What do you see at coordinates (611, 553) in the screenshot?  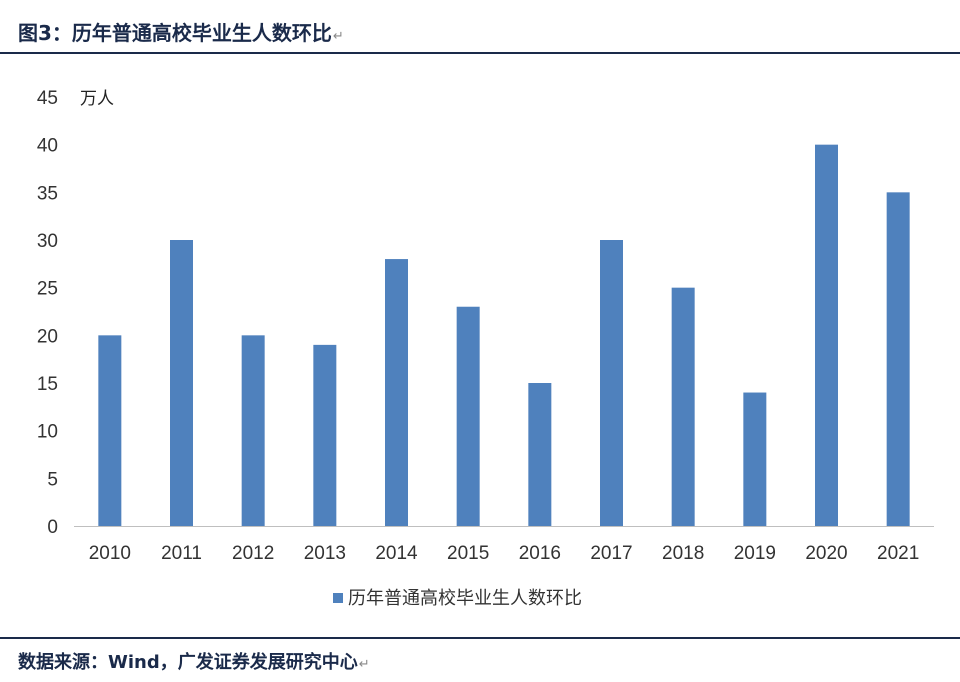 I see `x-tick-label: 2017` at bounding box center [611, 553].